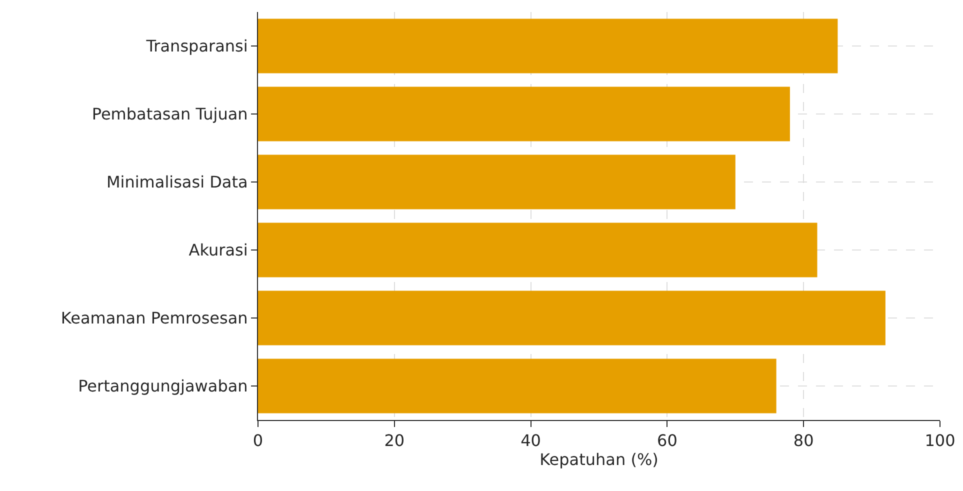 The image size is (963, 491). What do you see at coordinates (599, 460) in the screenshot?
I see `x-axis-title: Kepatuhan (%)` at bounding box center [599, 460].